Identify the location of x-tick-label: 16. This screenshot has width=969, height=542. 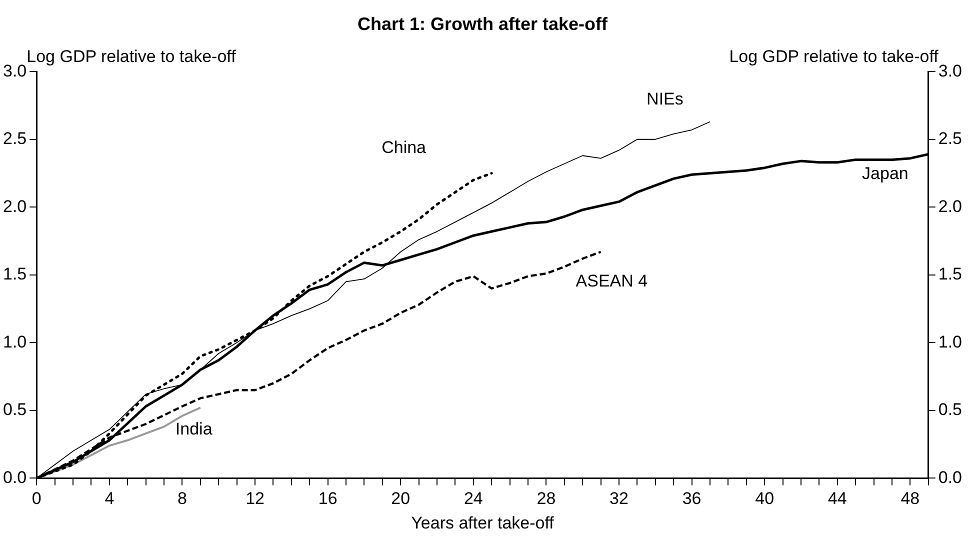
(328, 498).